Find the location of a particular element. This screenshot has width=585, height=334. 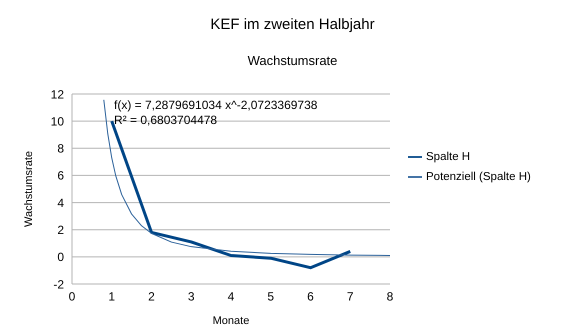

annotation: f(x) = 7,2879691034 x^-2,0723369738 is located at coordinates (216, 105).